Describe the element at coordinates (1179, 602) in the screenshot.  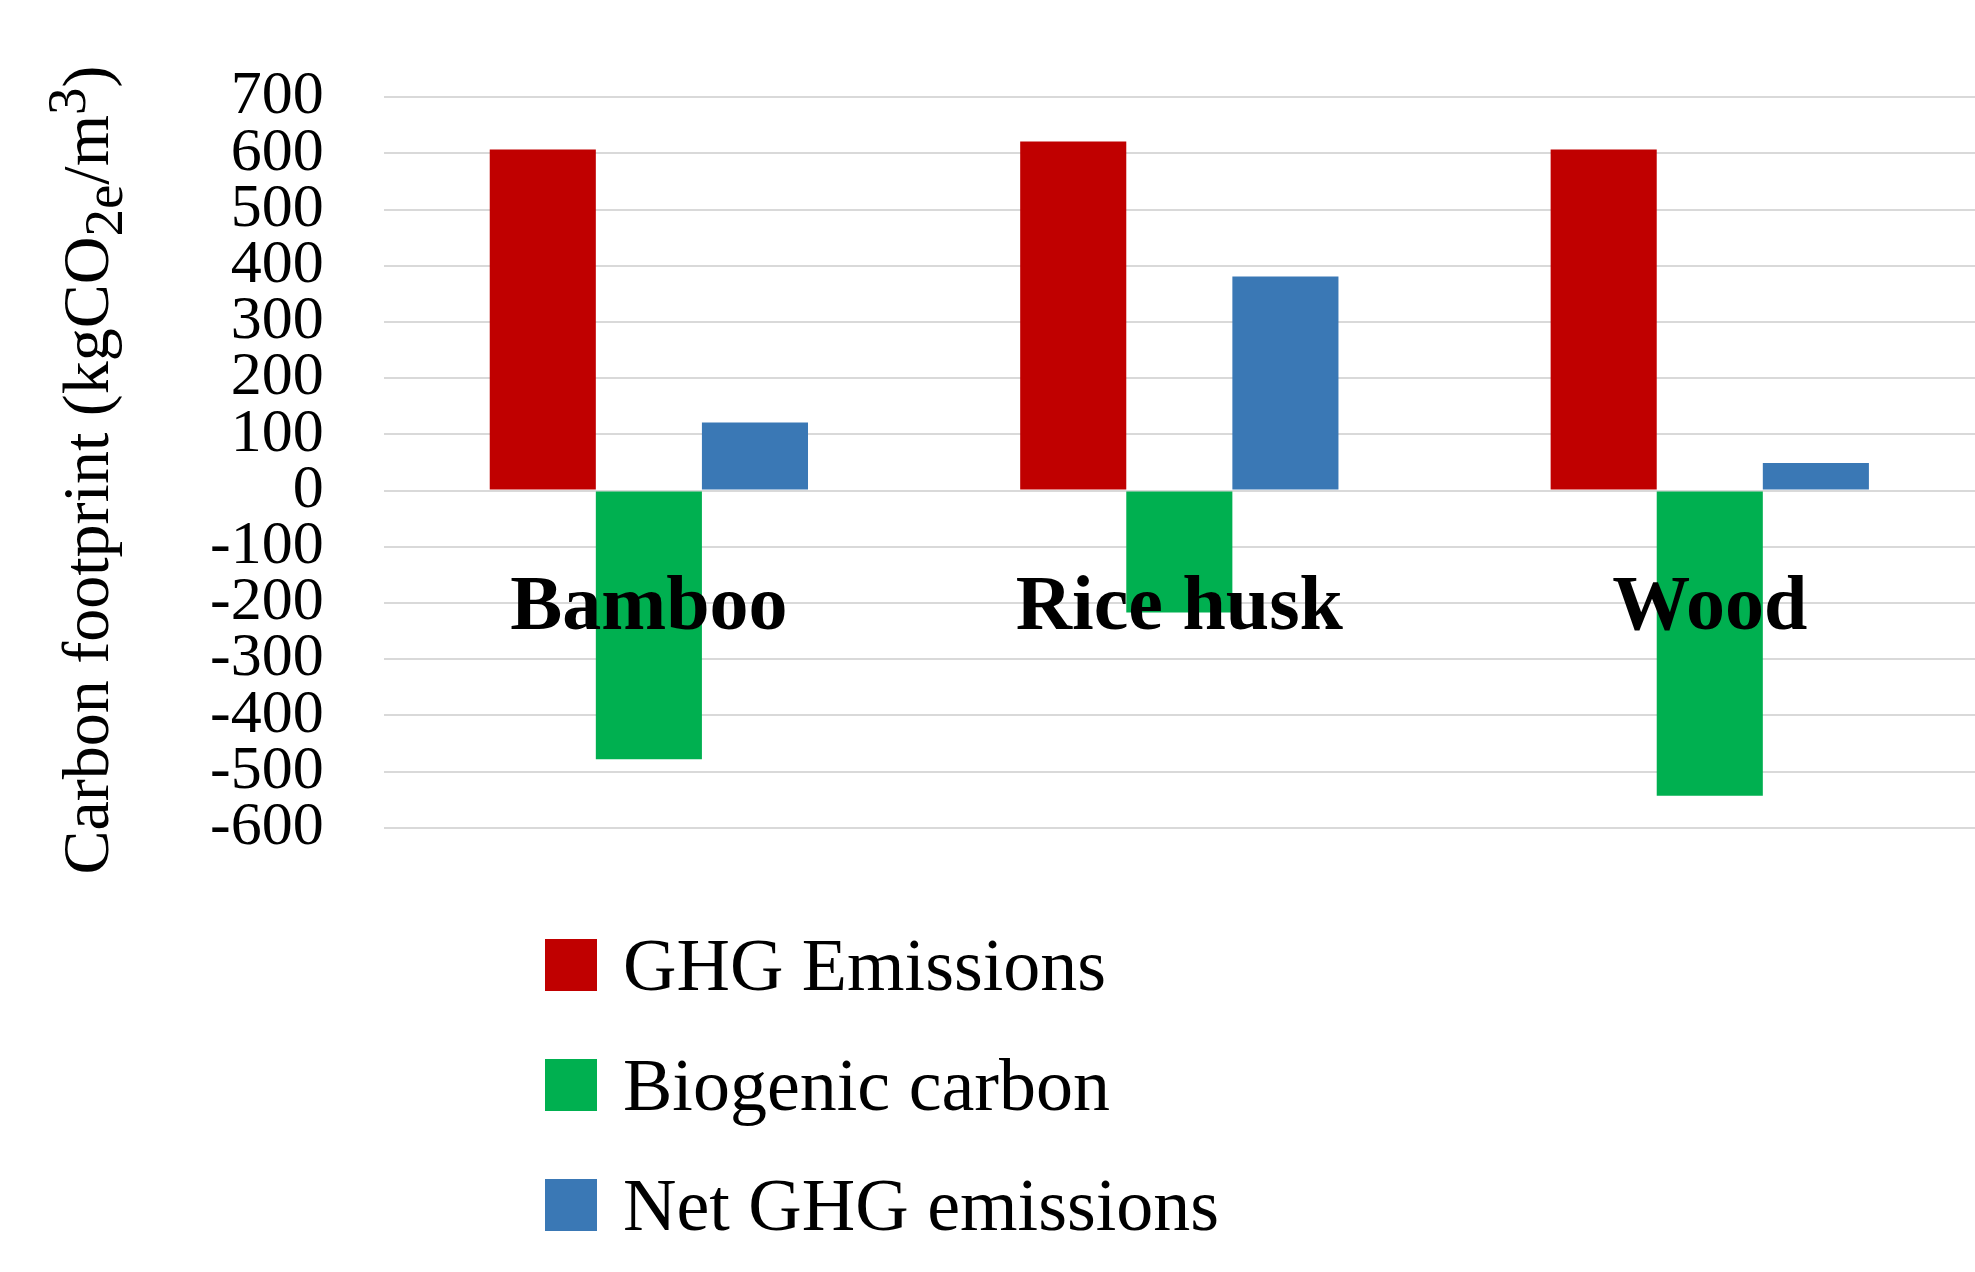
I see `x-tick-label: Rice husk` at that location.